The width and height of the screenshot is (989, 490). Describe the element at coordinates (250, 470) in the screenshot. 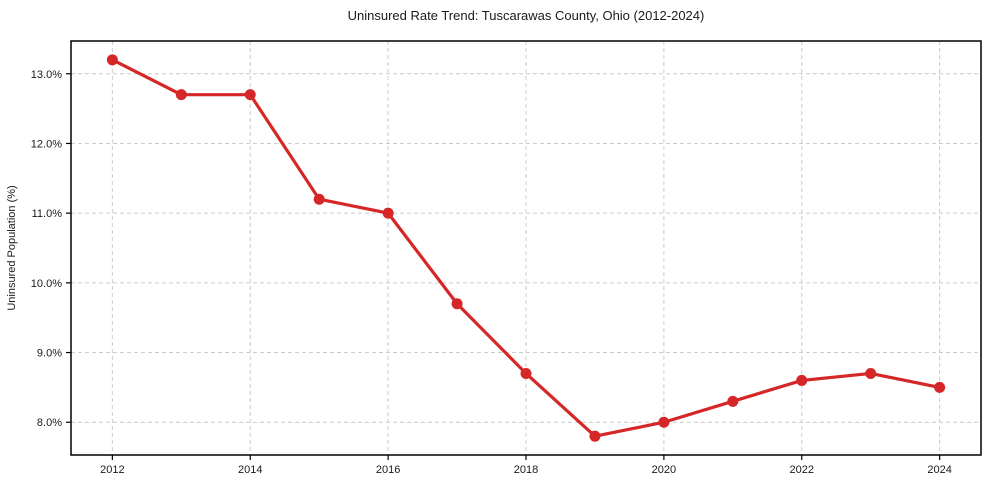

I see `x-tick-label: 2014` at that location.